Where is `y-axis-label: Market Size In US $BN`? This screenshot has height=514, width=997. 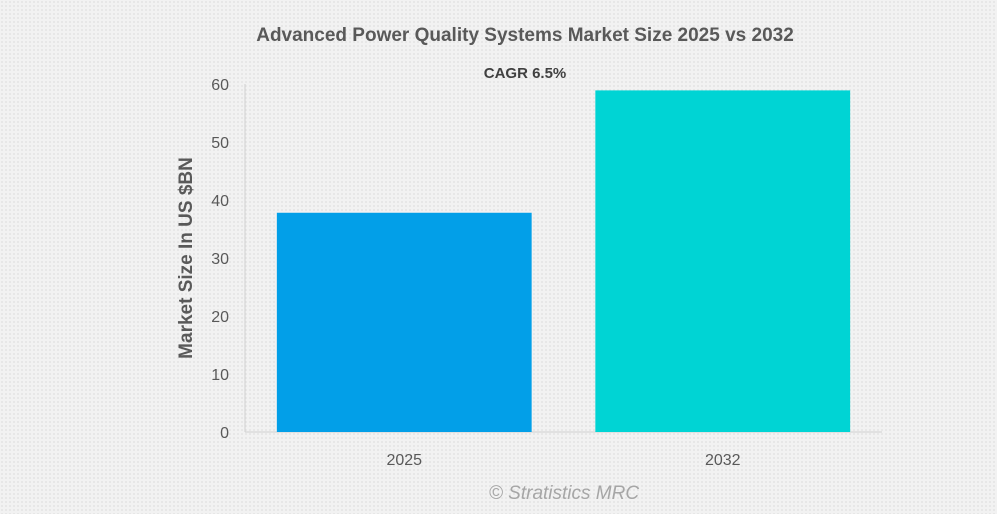
y-axis-label: Market Size In US $BN is located at coordinates (186, 258).